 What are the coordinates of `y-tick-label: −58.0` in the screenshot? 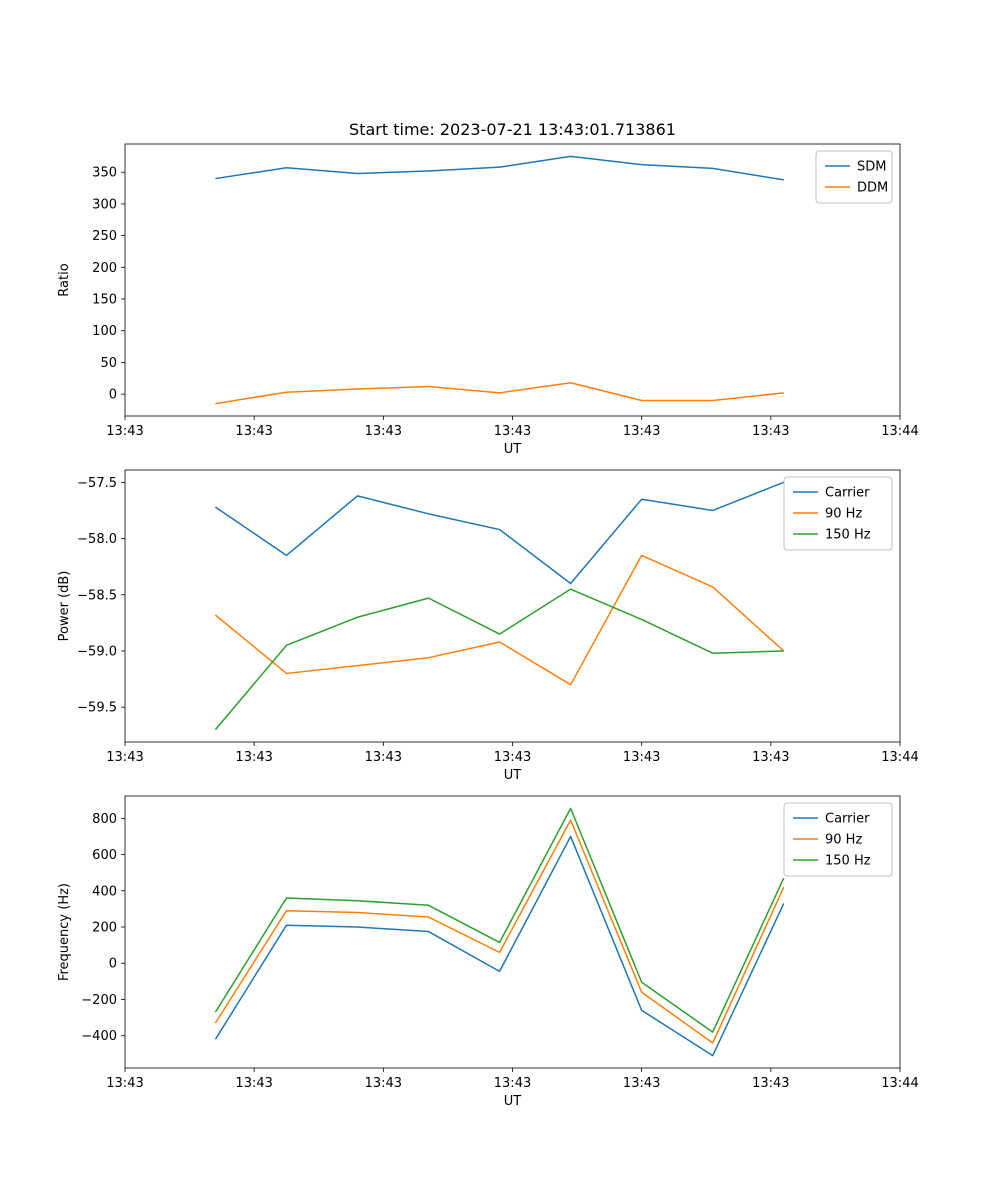 It's located at (97, 539).